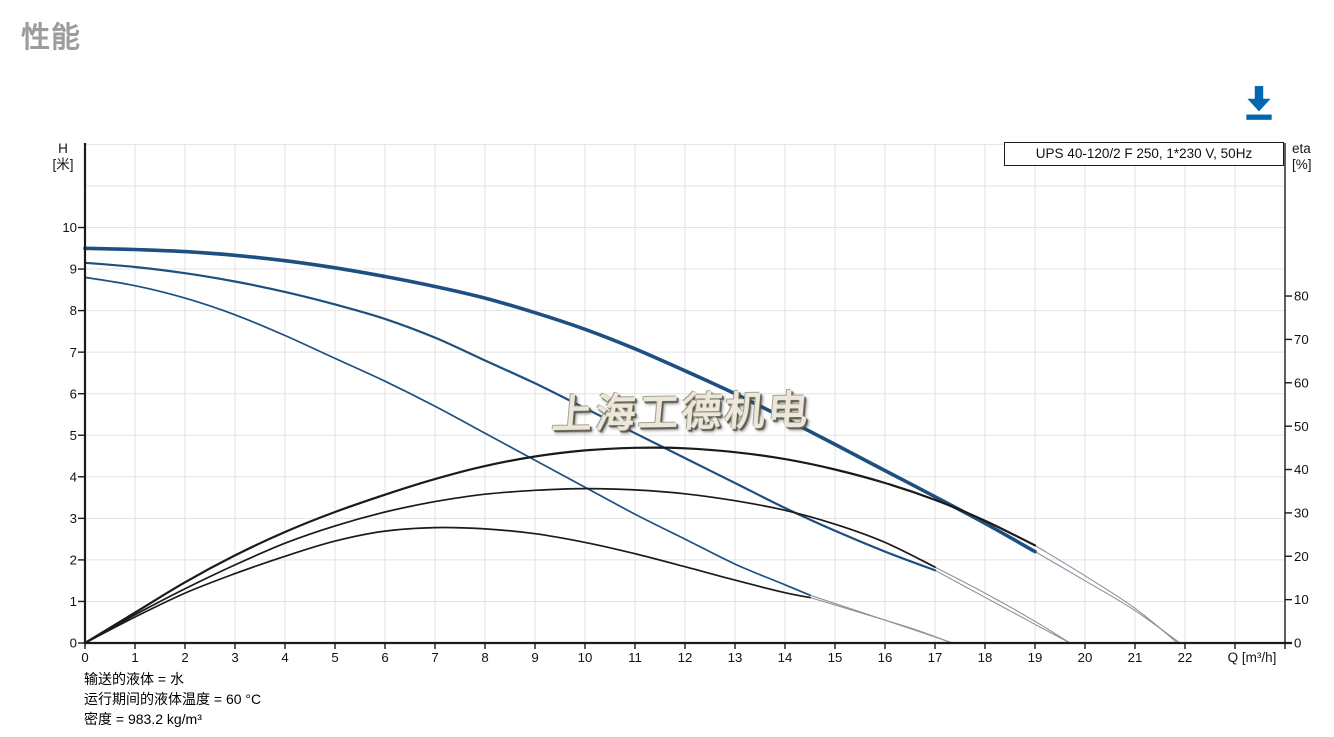 This screenshot has height=737, width=1334. Describe the element at coordinates (73, 560) in the screenshot. I see `y-left-tick-label: 2` at that location.